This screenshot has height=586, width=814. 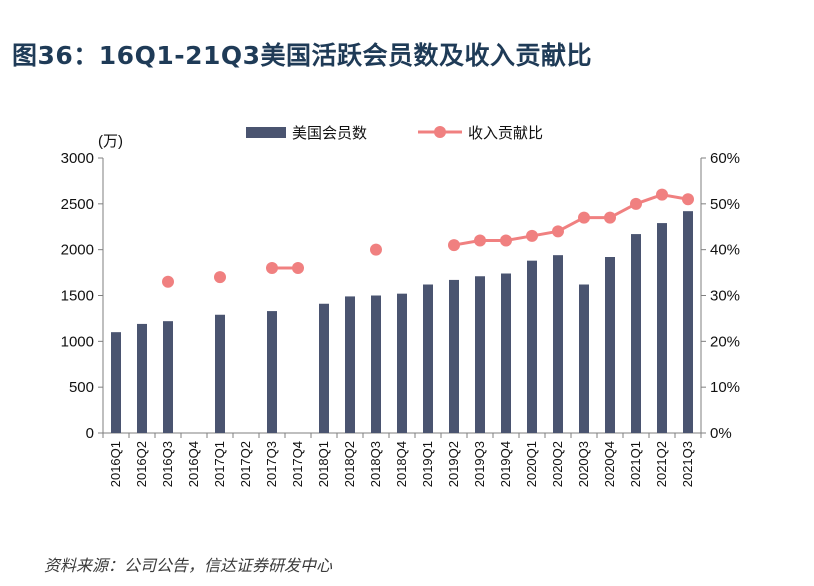 What do you see at coordinates (725, 158) in the screenshot?
I see `y-right-tick-label: 60%` at bounding box center [725, 158].